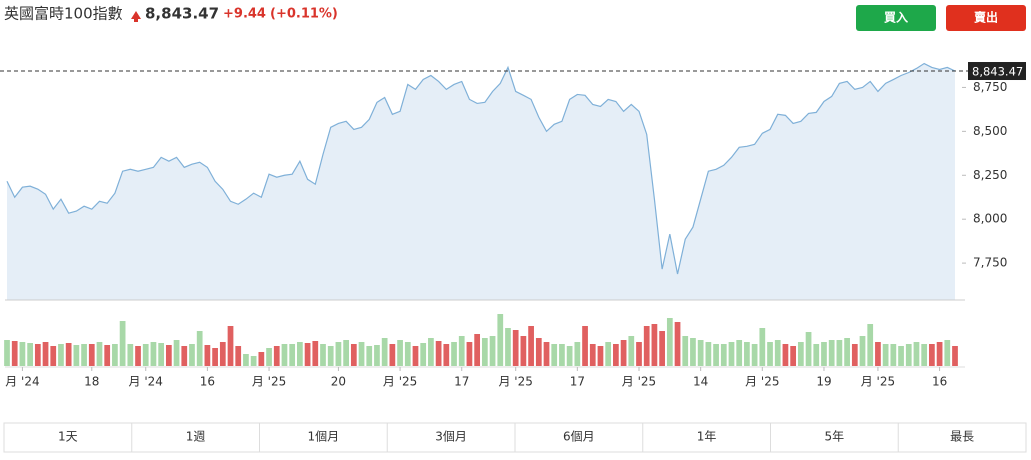 The image size is (1031, 460). I want to click on range-button: 1年, so click(707, 437).